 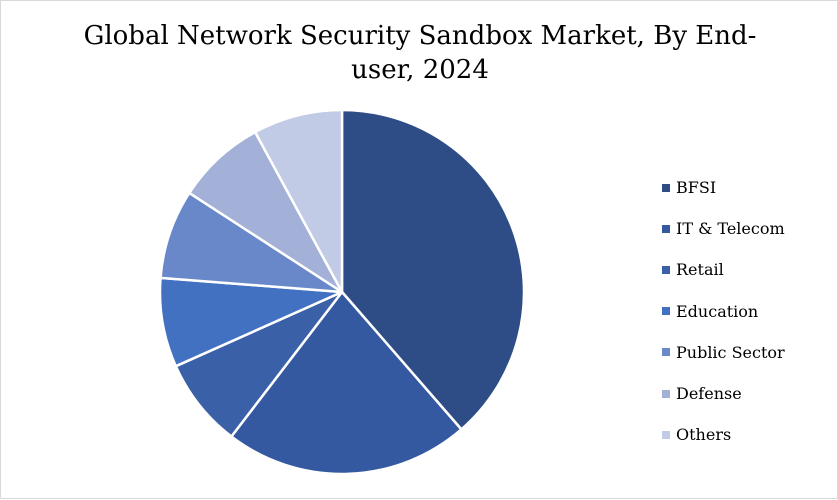 What do you see at coordinates (251, 242) in the screenshot?
I see `pie-slice-public-sector` at bounding box center [251, 242].